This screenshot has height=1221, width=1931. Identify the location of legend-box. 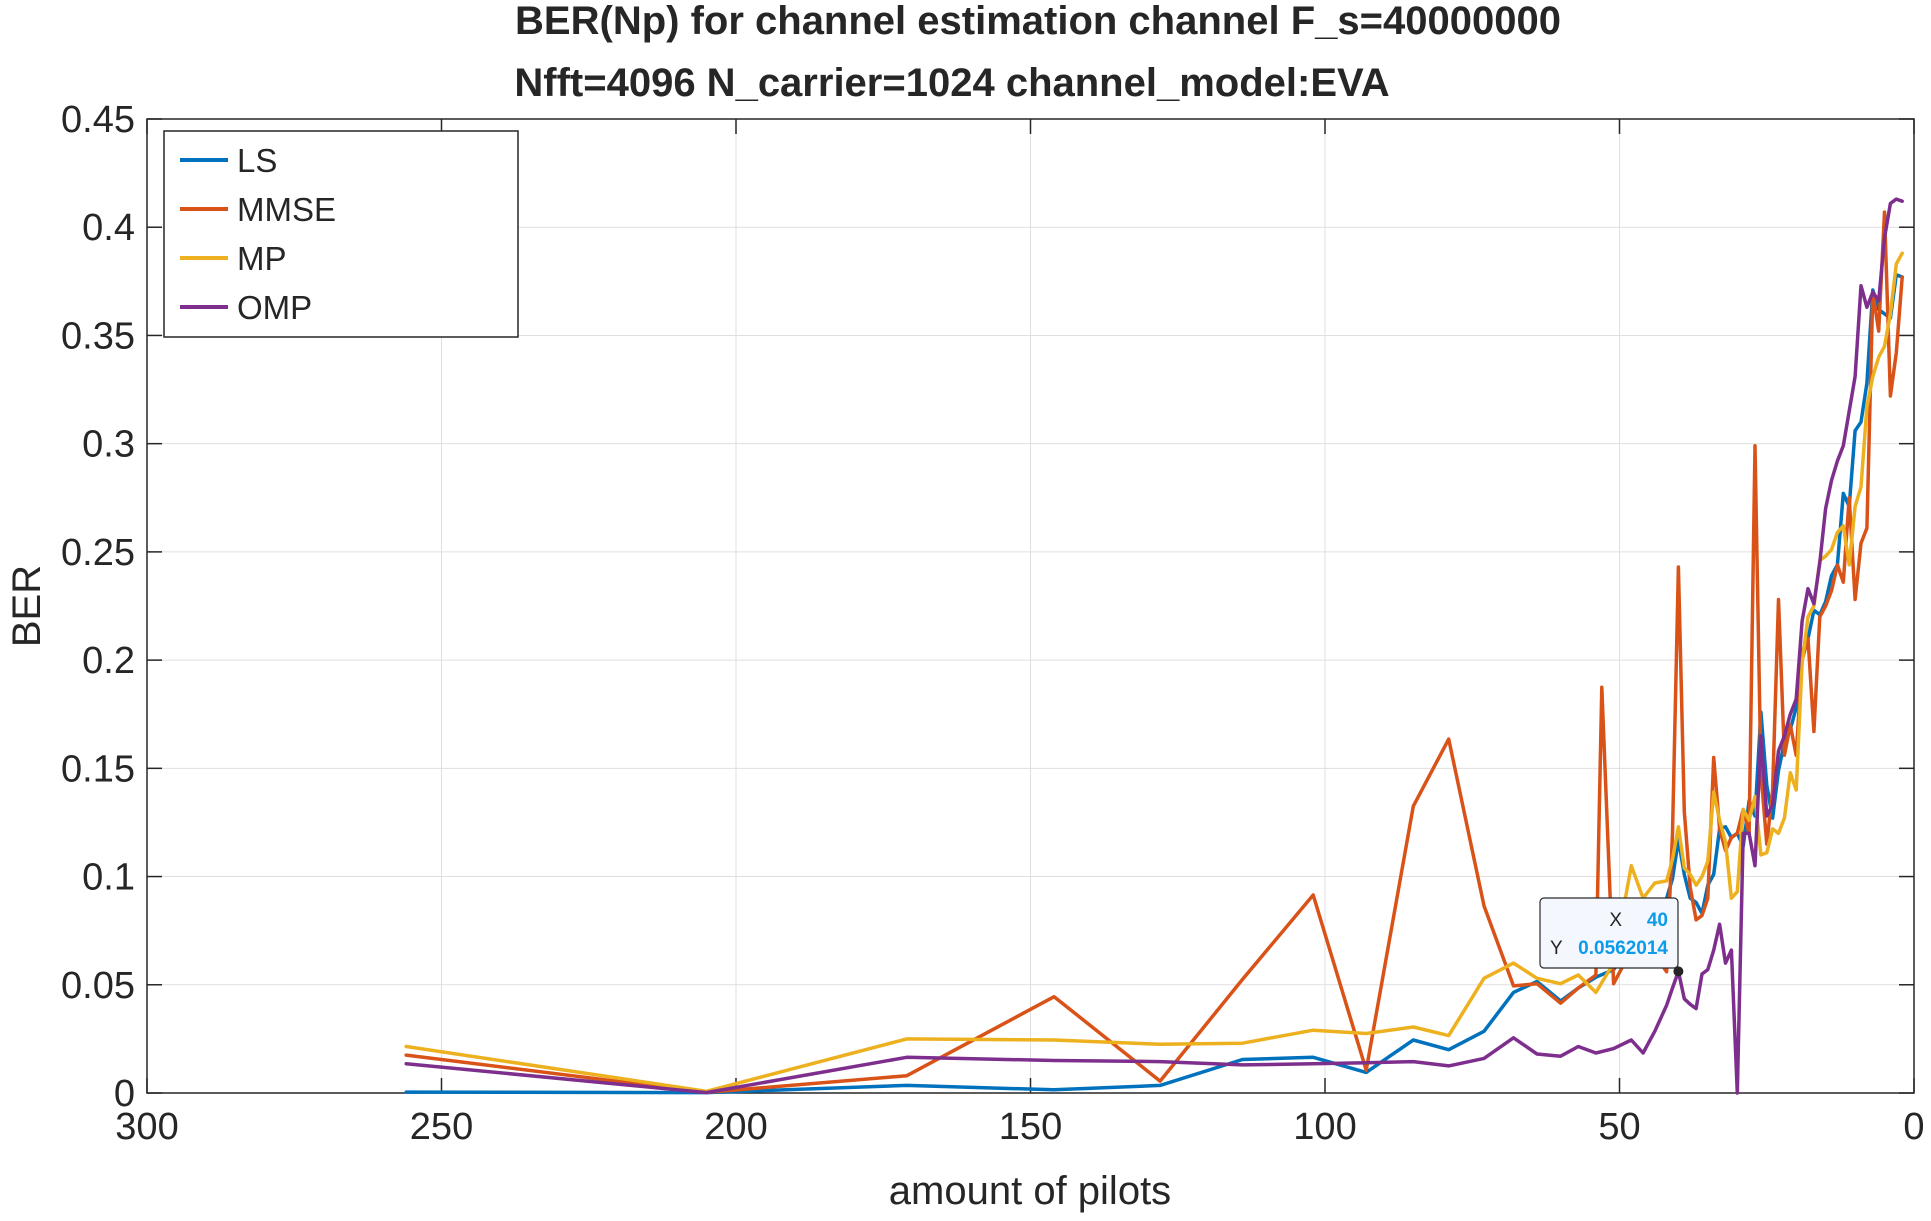
(341, 234).